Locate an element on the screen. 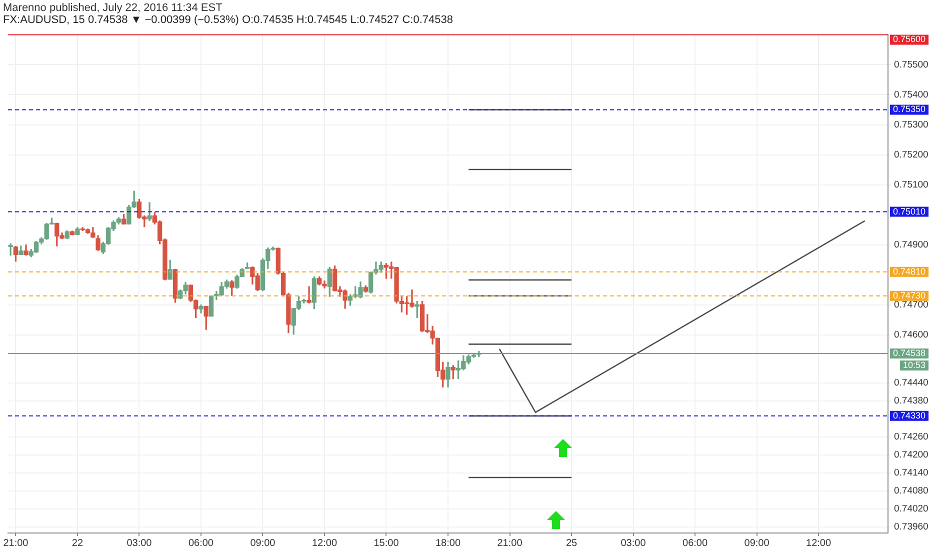  y-tick-label: 0.74020 is located at coordinates (911, 509).